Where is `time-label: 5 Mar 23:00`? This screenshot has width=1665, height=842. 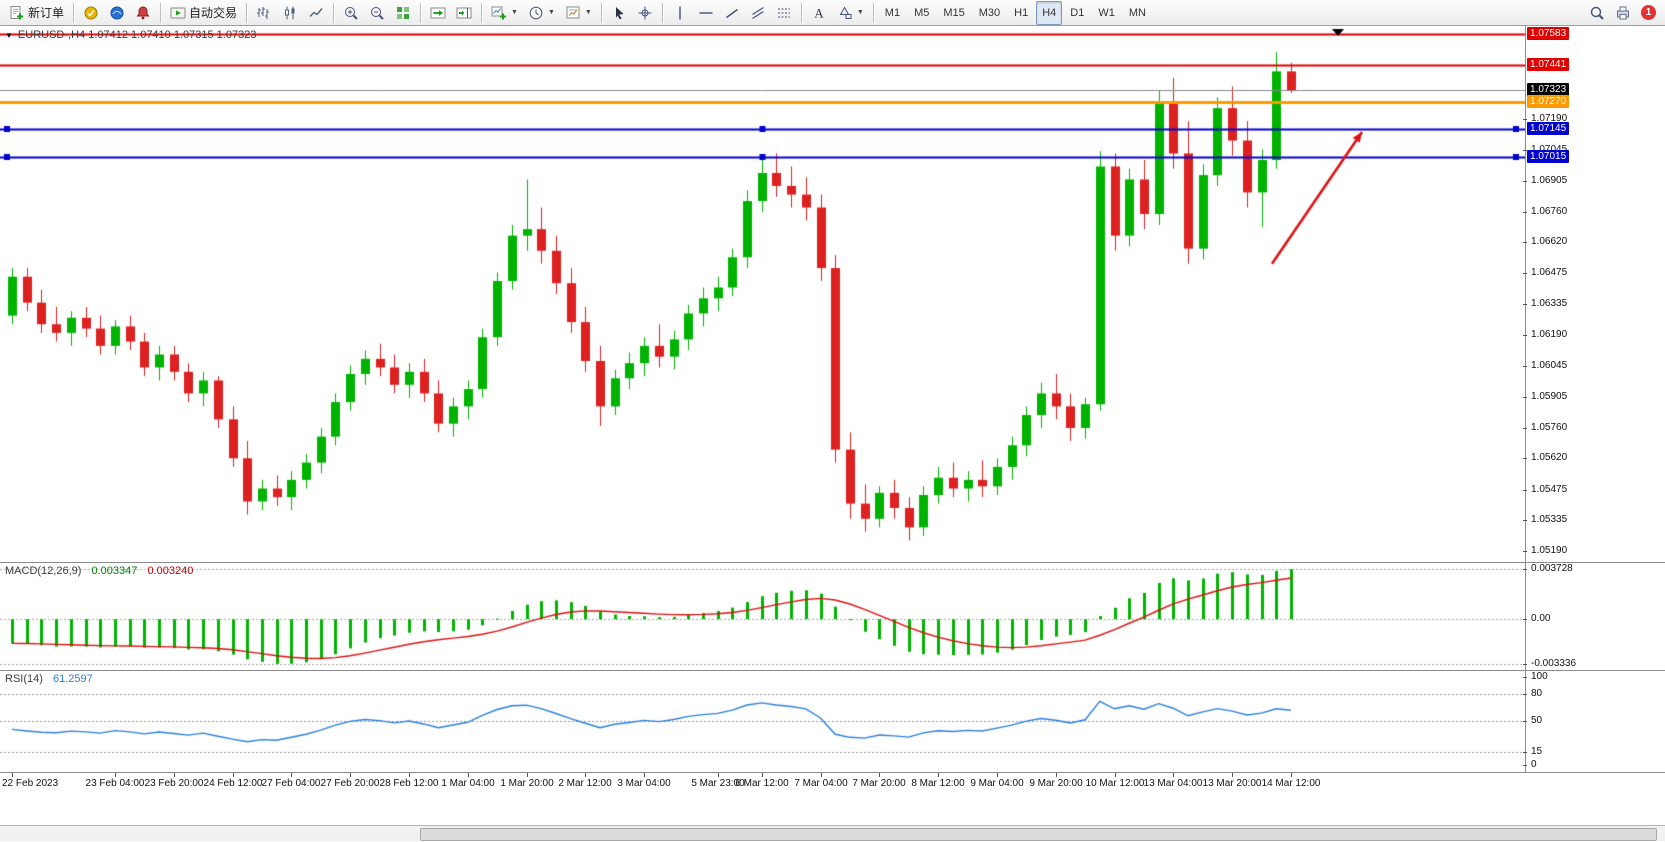
time-label: 5 Mar 23:00 is located at coordinates (718, 783).